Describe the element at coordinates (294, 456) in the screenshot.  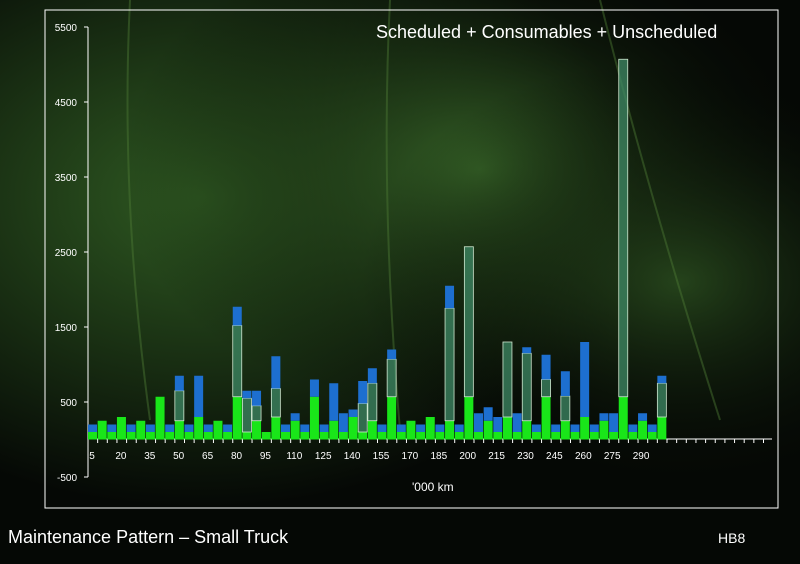
I see `x-tick-label: 110` at that location.